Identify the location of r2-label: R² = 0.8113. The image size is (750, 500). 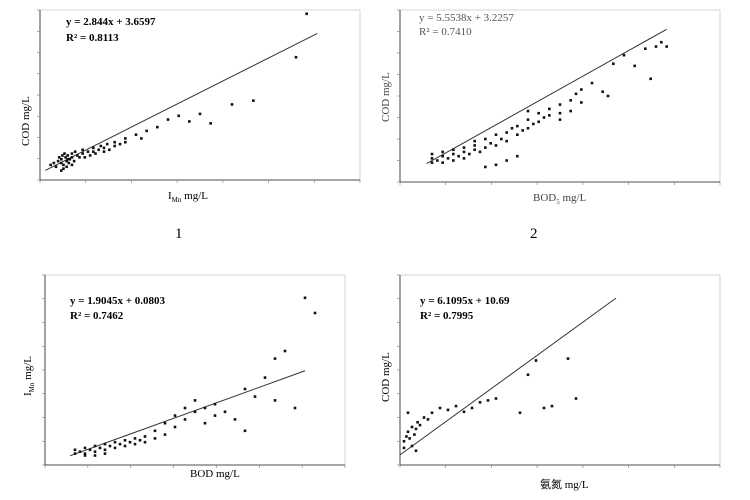
(92, 38).